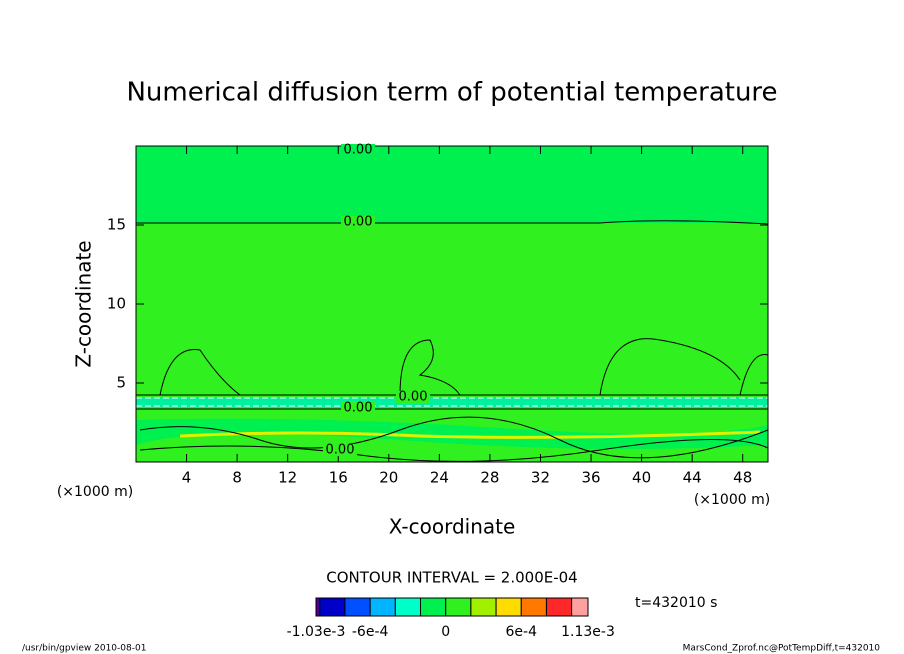  Describe the element at coordinates (116, 225) in the screenshot. I see `y-tick-label: 15` at that location.